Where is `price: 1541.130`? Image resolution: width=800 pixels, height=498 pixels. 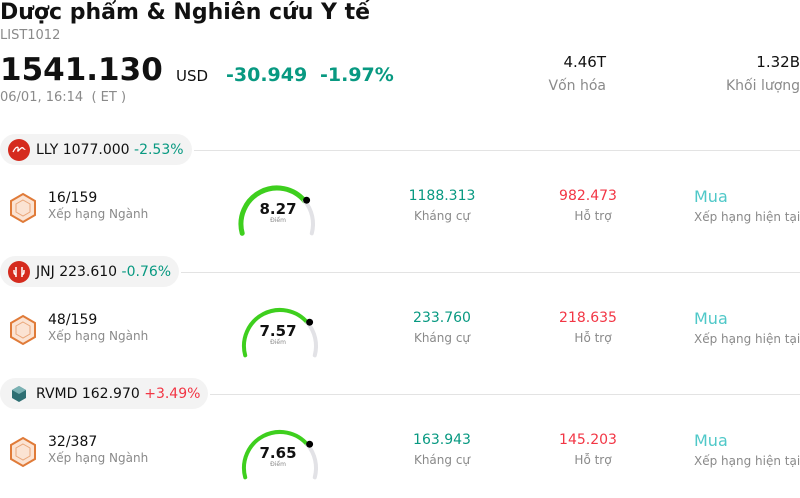
price: 1541.130 is located at coordinates (81, 70).